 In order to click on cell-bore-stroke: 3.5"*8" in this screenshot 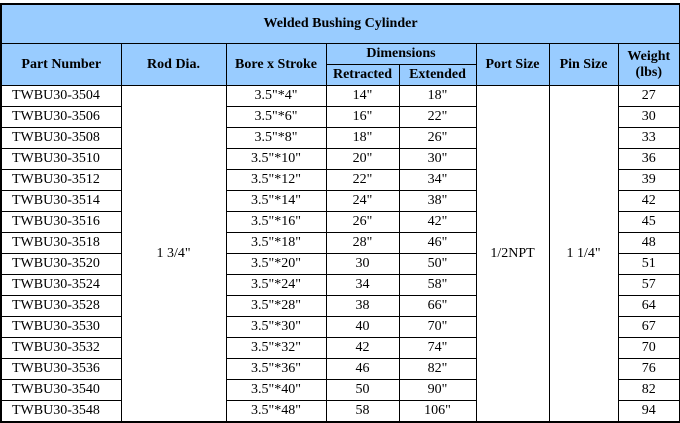, I will do `click(276, 138)`.